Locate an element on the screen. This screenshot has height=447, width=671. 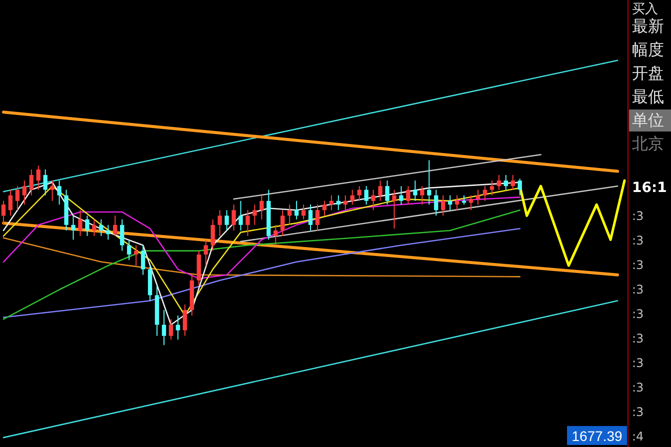
text: 开盘 is located at coordinates (648, 73).